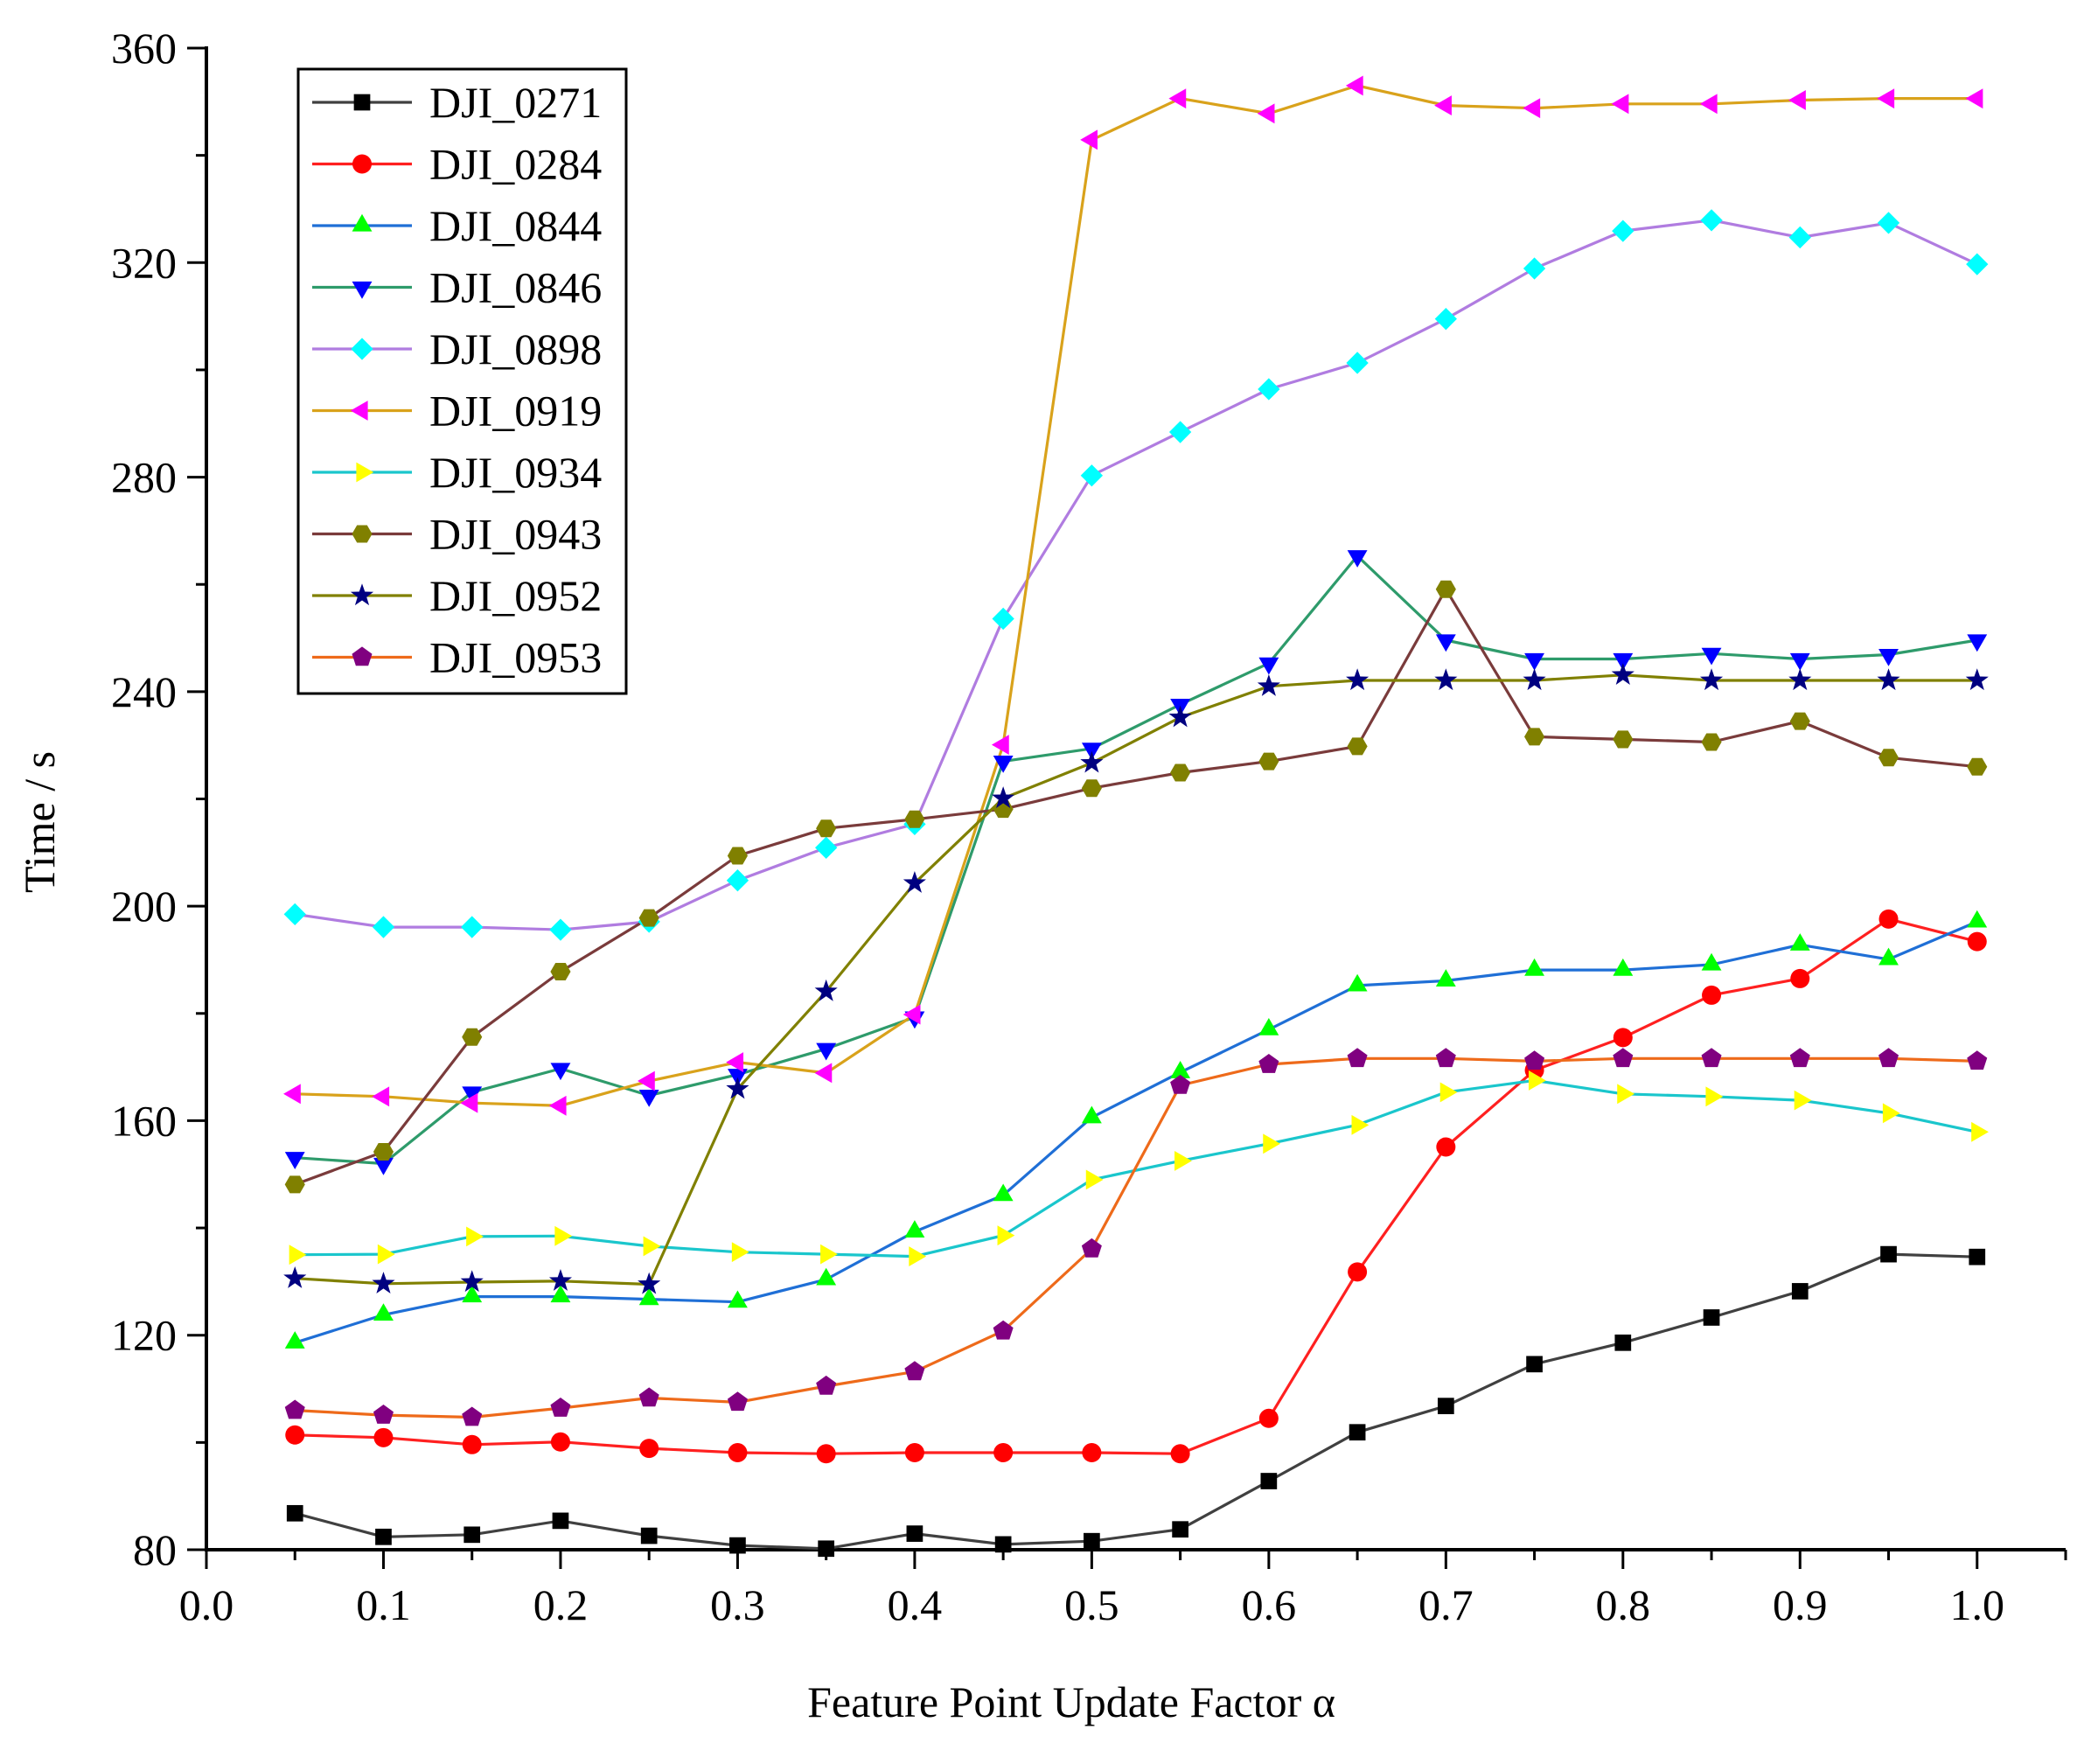 This screenshot has height=1764, width=2084. Describe the element at coordinates (515, 164) in the screenshot. I see `legend-label-dji-0284: DJI_0284` at that location.